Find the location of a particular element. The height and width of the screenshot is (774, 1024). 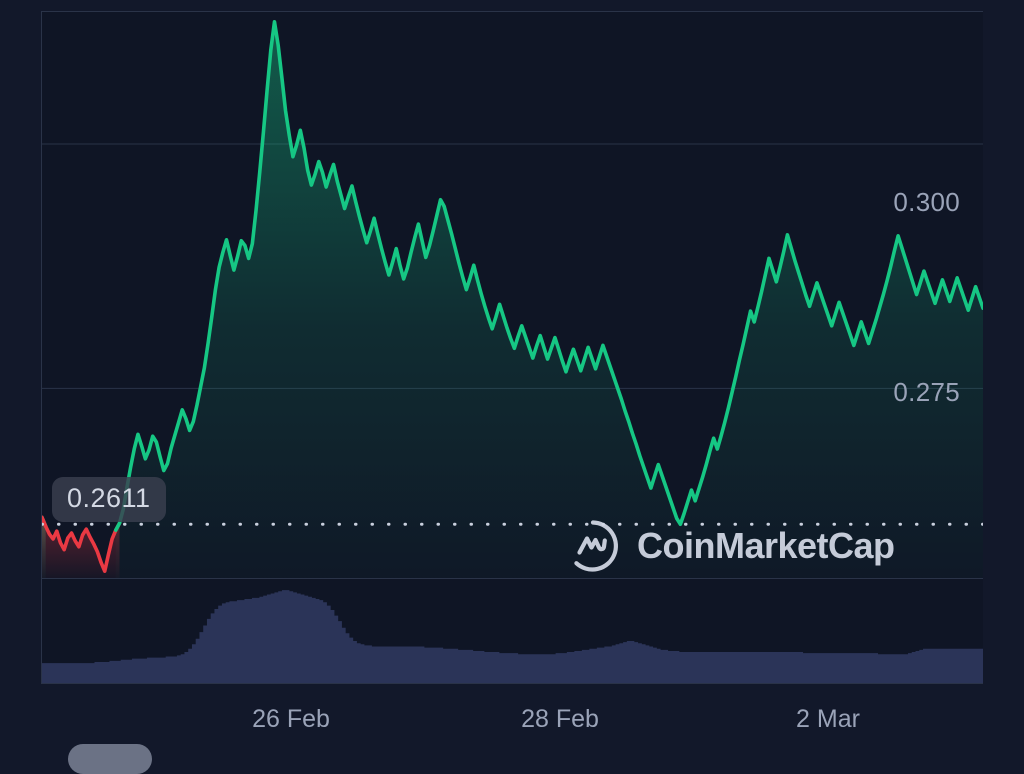

price-marker-badge: 0.2611 is located at coordinates (109, 499).